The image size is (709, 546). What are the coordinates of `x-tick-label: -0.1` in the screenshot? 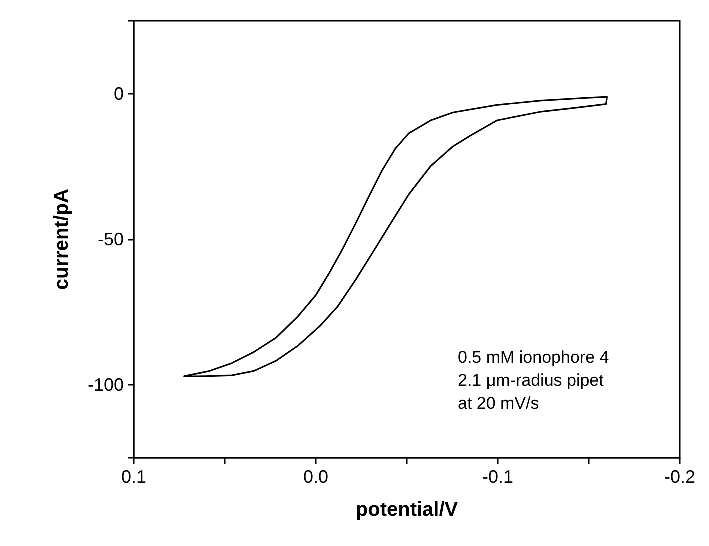 It's located at (498, 477).